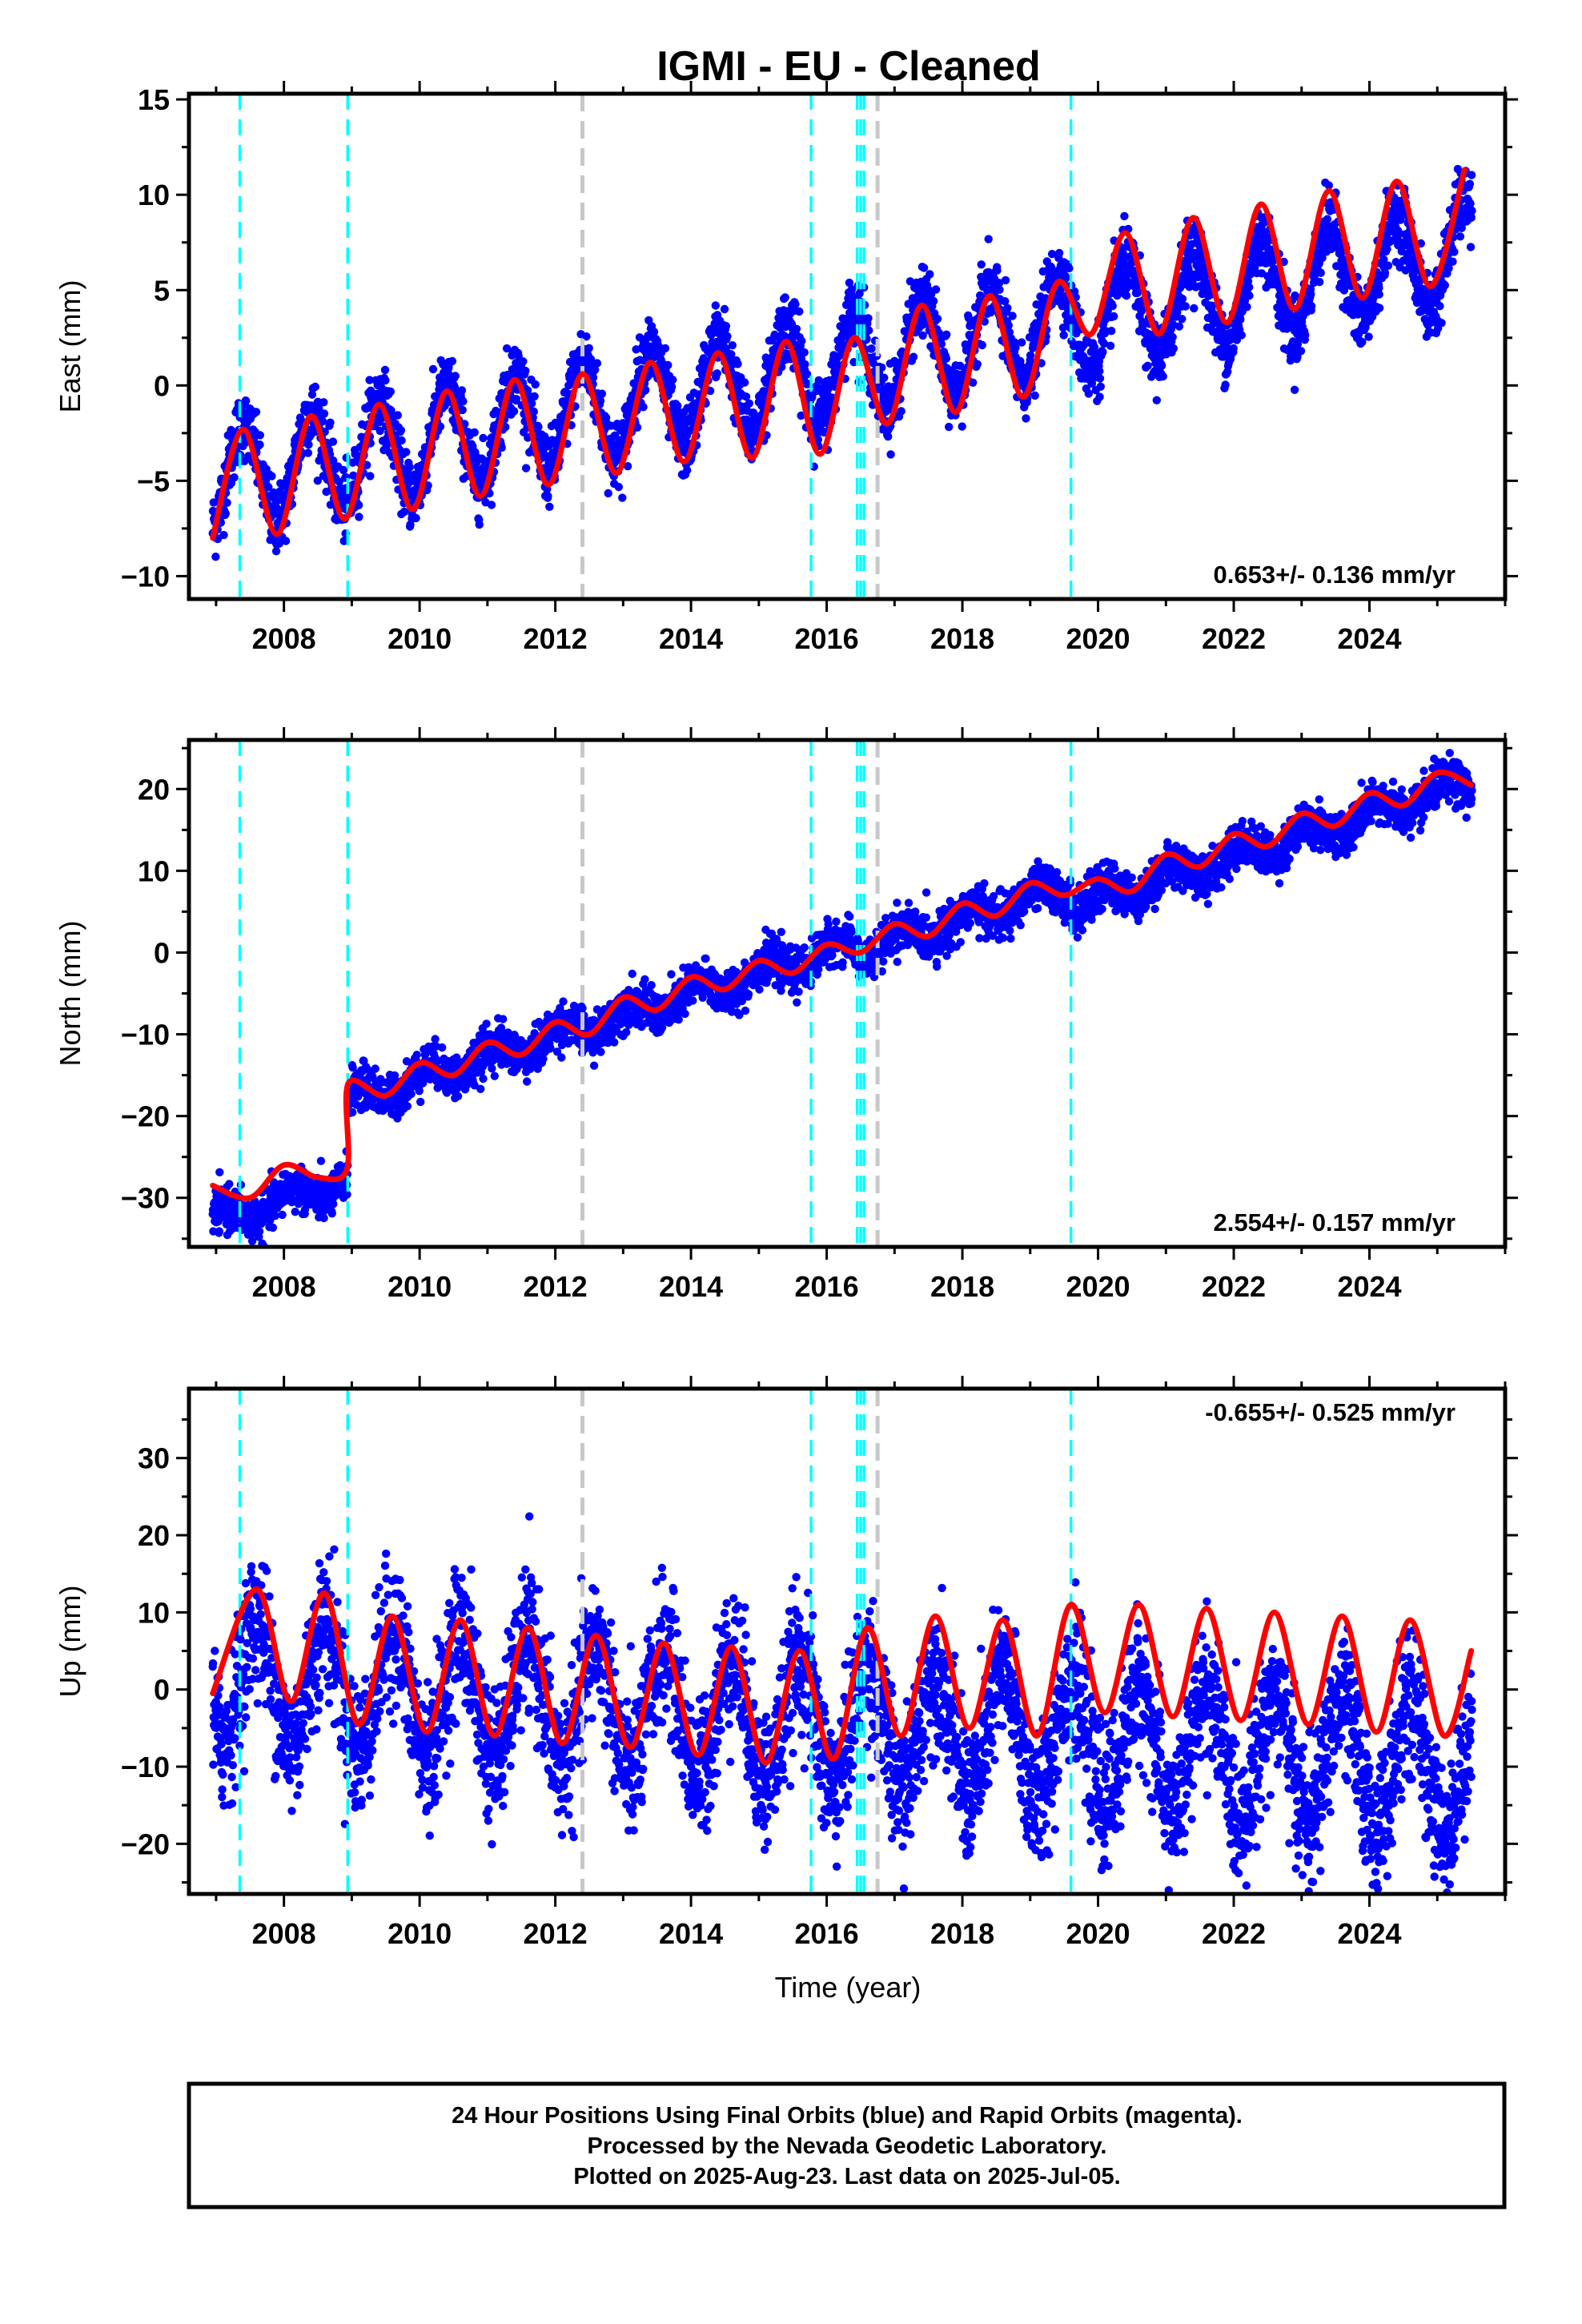  What do you see at coordinates (162, 385) in the screenshot?
I see `y-tick-label: 0` at bounding box center [162, 385].